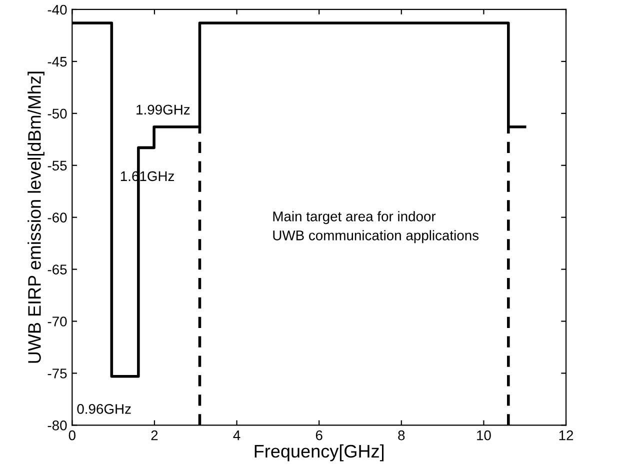 The height and width of the screenshot is (474, 622). Describe the element at coordinates (57, 425) in the screenshot. I see `y-tick-label: -80` at that location.